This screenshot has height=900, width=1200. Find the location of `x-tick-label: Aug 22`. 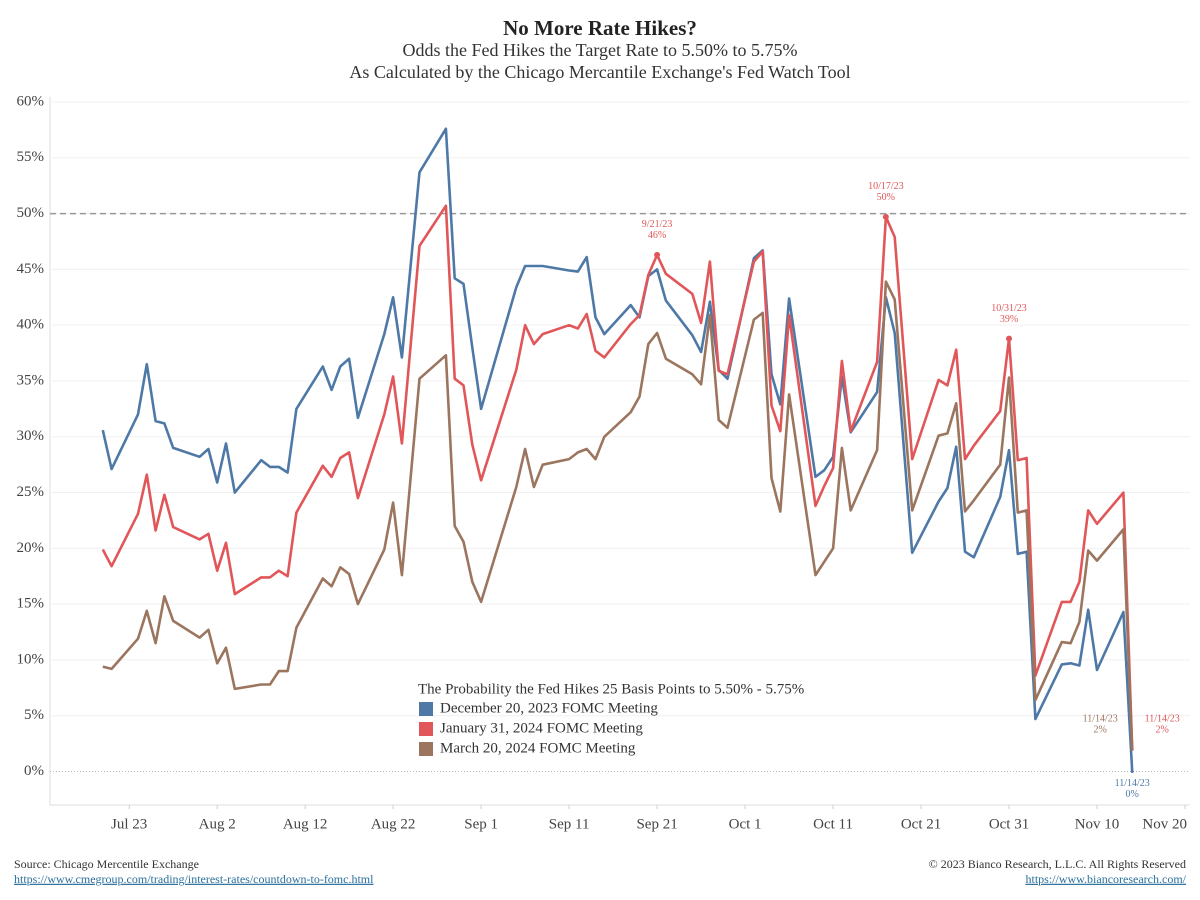

x-tick-label: Aug 22 is located at coordinates (393, 824).